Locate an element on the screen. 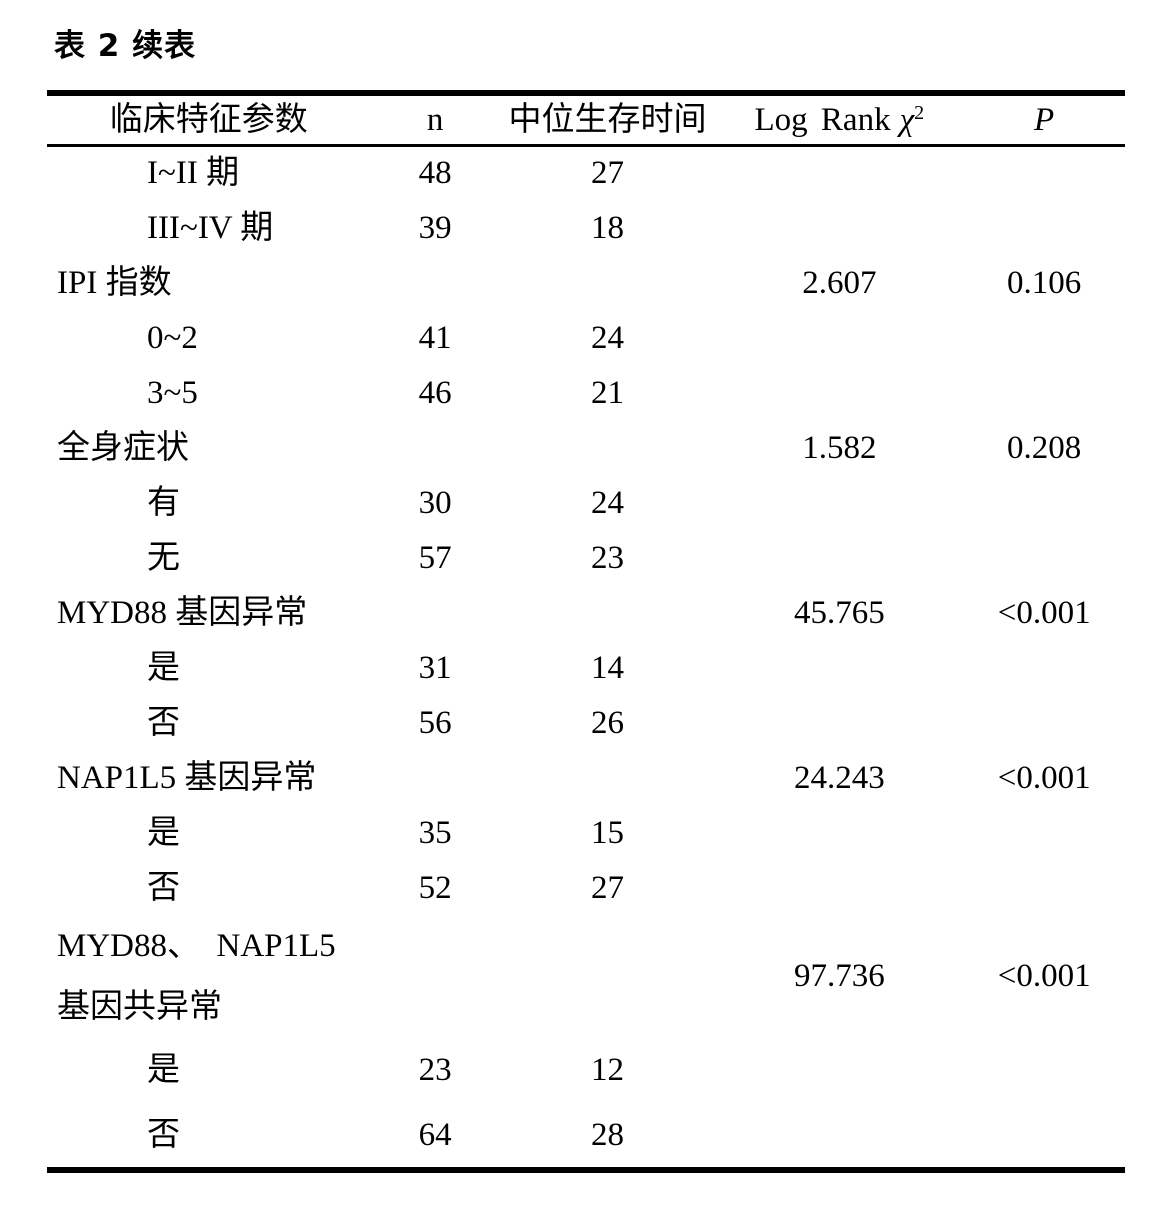  table-row: I~II 期 48 27 is located at coordinates (586, 173).